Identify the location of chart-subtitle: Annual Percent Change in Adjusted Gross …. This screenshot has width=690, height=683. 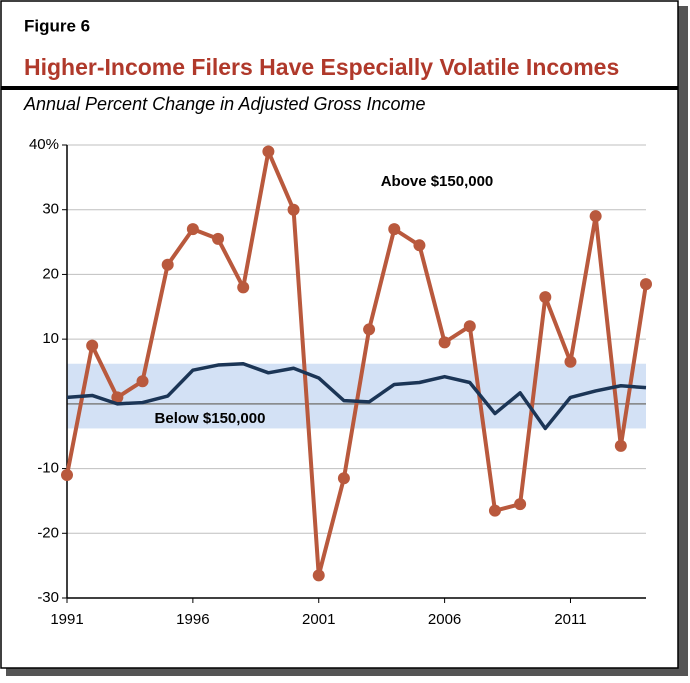
(224, 104).